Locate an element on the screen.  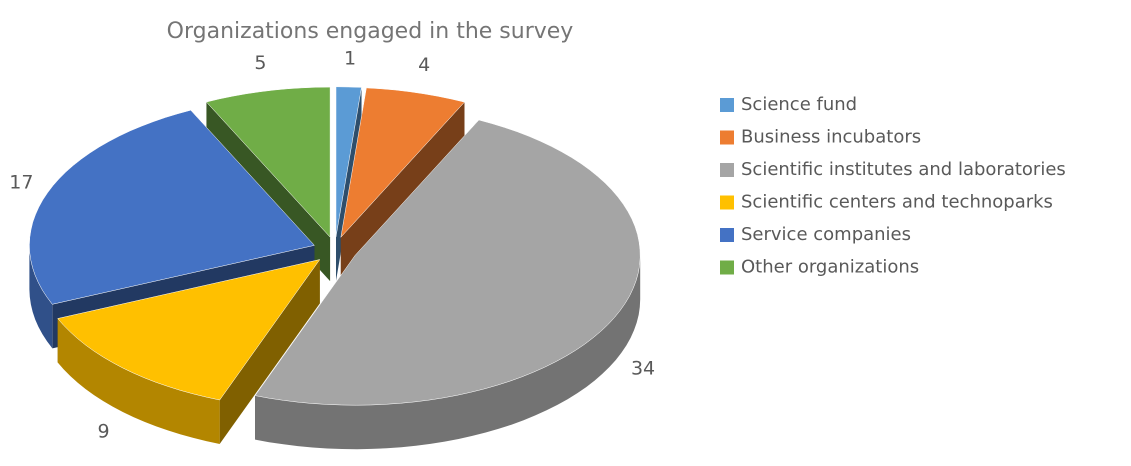
data-label: 4 is located at coordinates (424, 65).